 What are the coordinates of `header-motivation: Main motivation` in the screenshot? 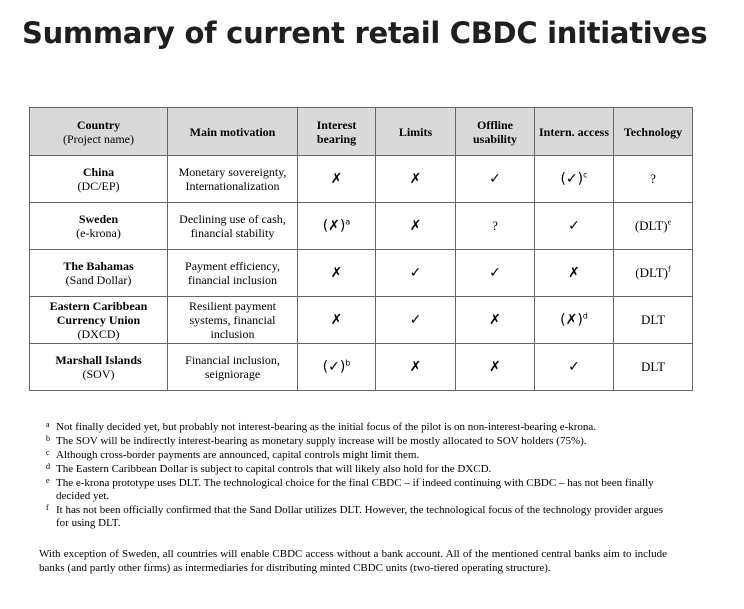 It's located at (232, 131).